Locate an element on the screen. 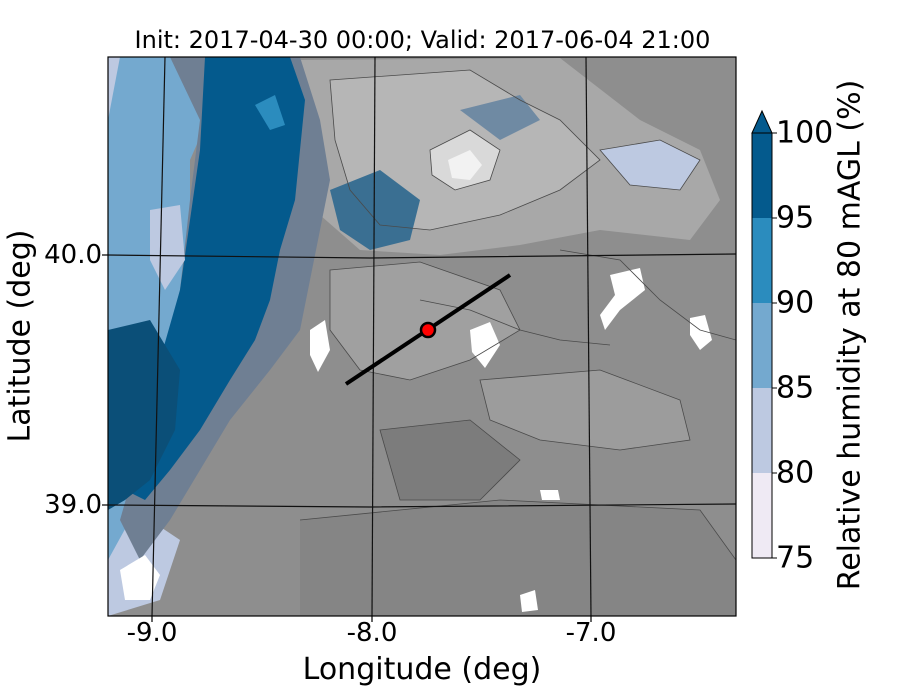 Image resolution: width=900 pixels, height=700 pixels. x-tick-label: -7.0 is located at coordinates (591, 633).